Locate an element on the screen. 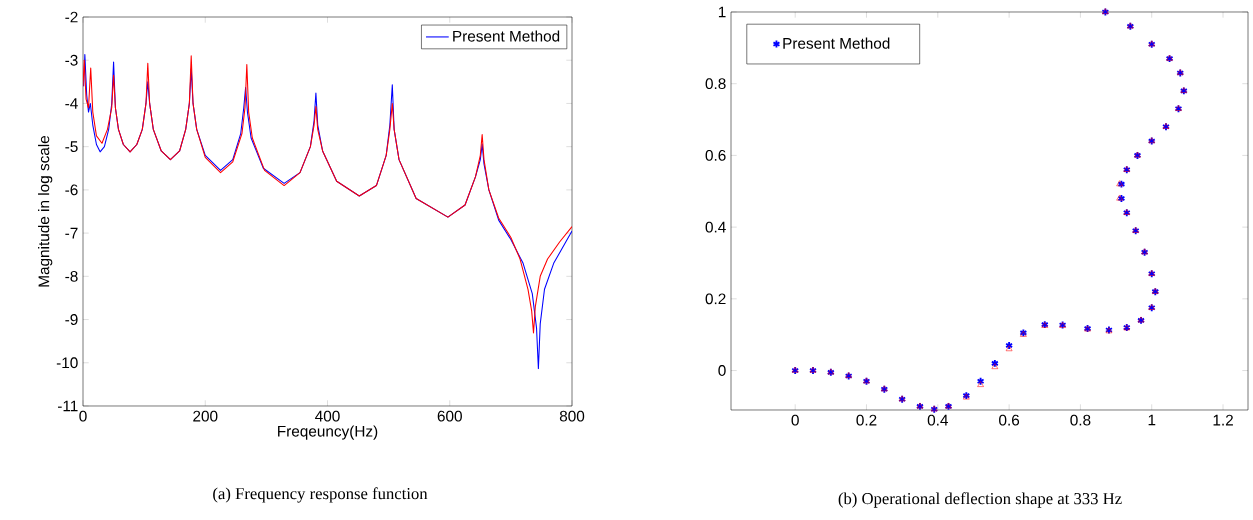 This screenshot has height=520, width=1253. y-tick-label: 0 is located at coordinates (722, 370).